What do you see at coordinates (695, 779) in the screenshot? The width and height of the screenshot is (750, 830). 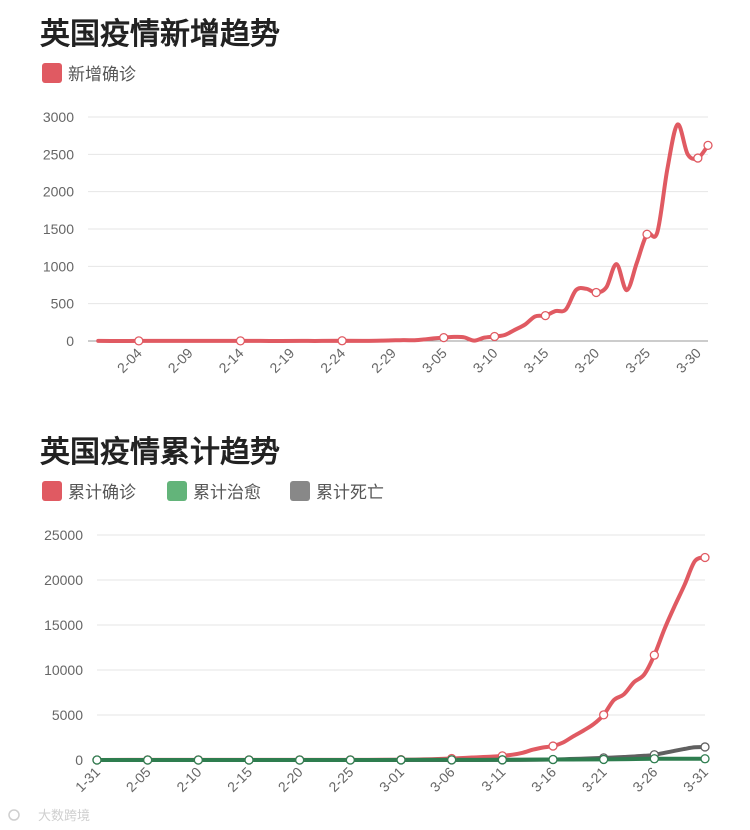 I see `x-tick-label: 3-31` at bounding box center [695, 779].